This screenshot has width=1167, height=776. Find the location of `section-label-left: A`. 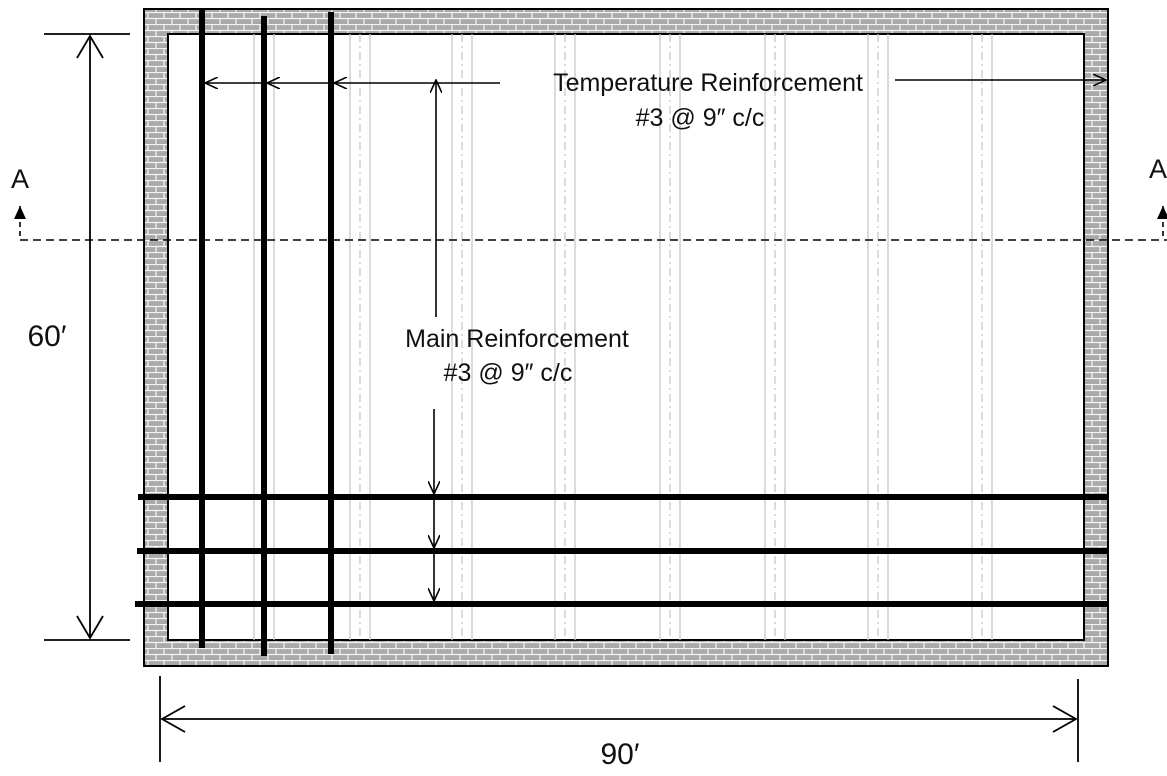

section-label-left: A is located at coordinates (20, 179).